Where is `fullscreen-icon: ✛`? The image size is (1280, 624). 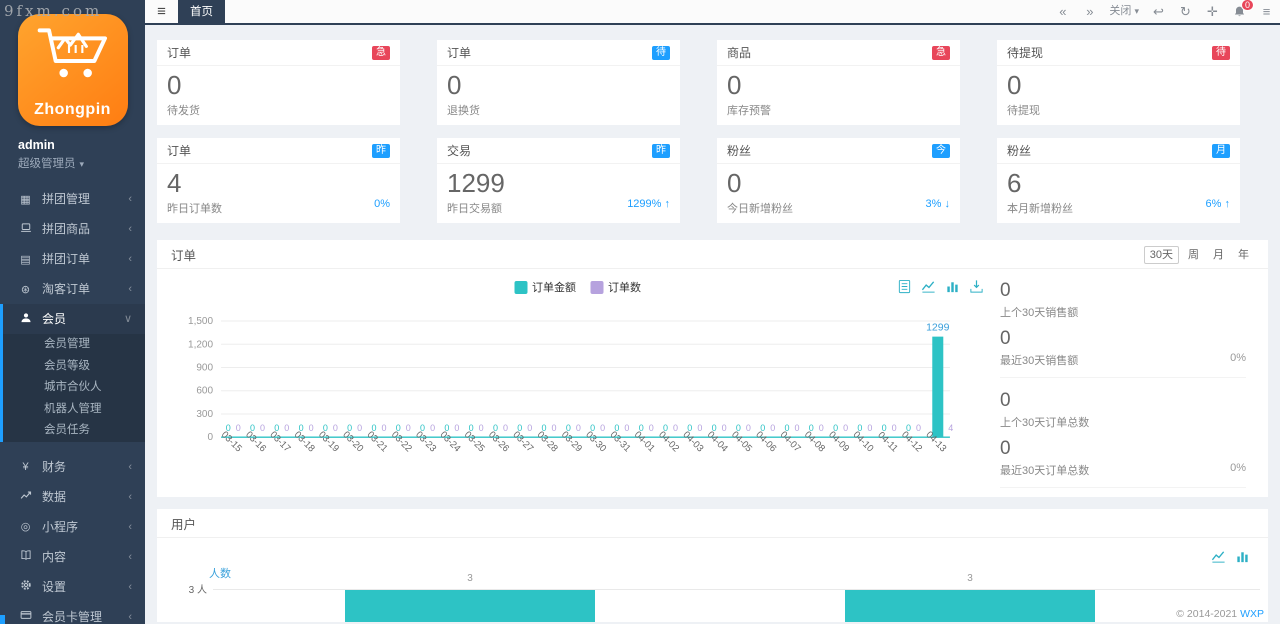
fullscreen-icon: ✛ is located at coordinates (1212, 11).